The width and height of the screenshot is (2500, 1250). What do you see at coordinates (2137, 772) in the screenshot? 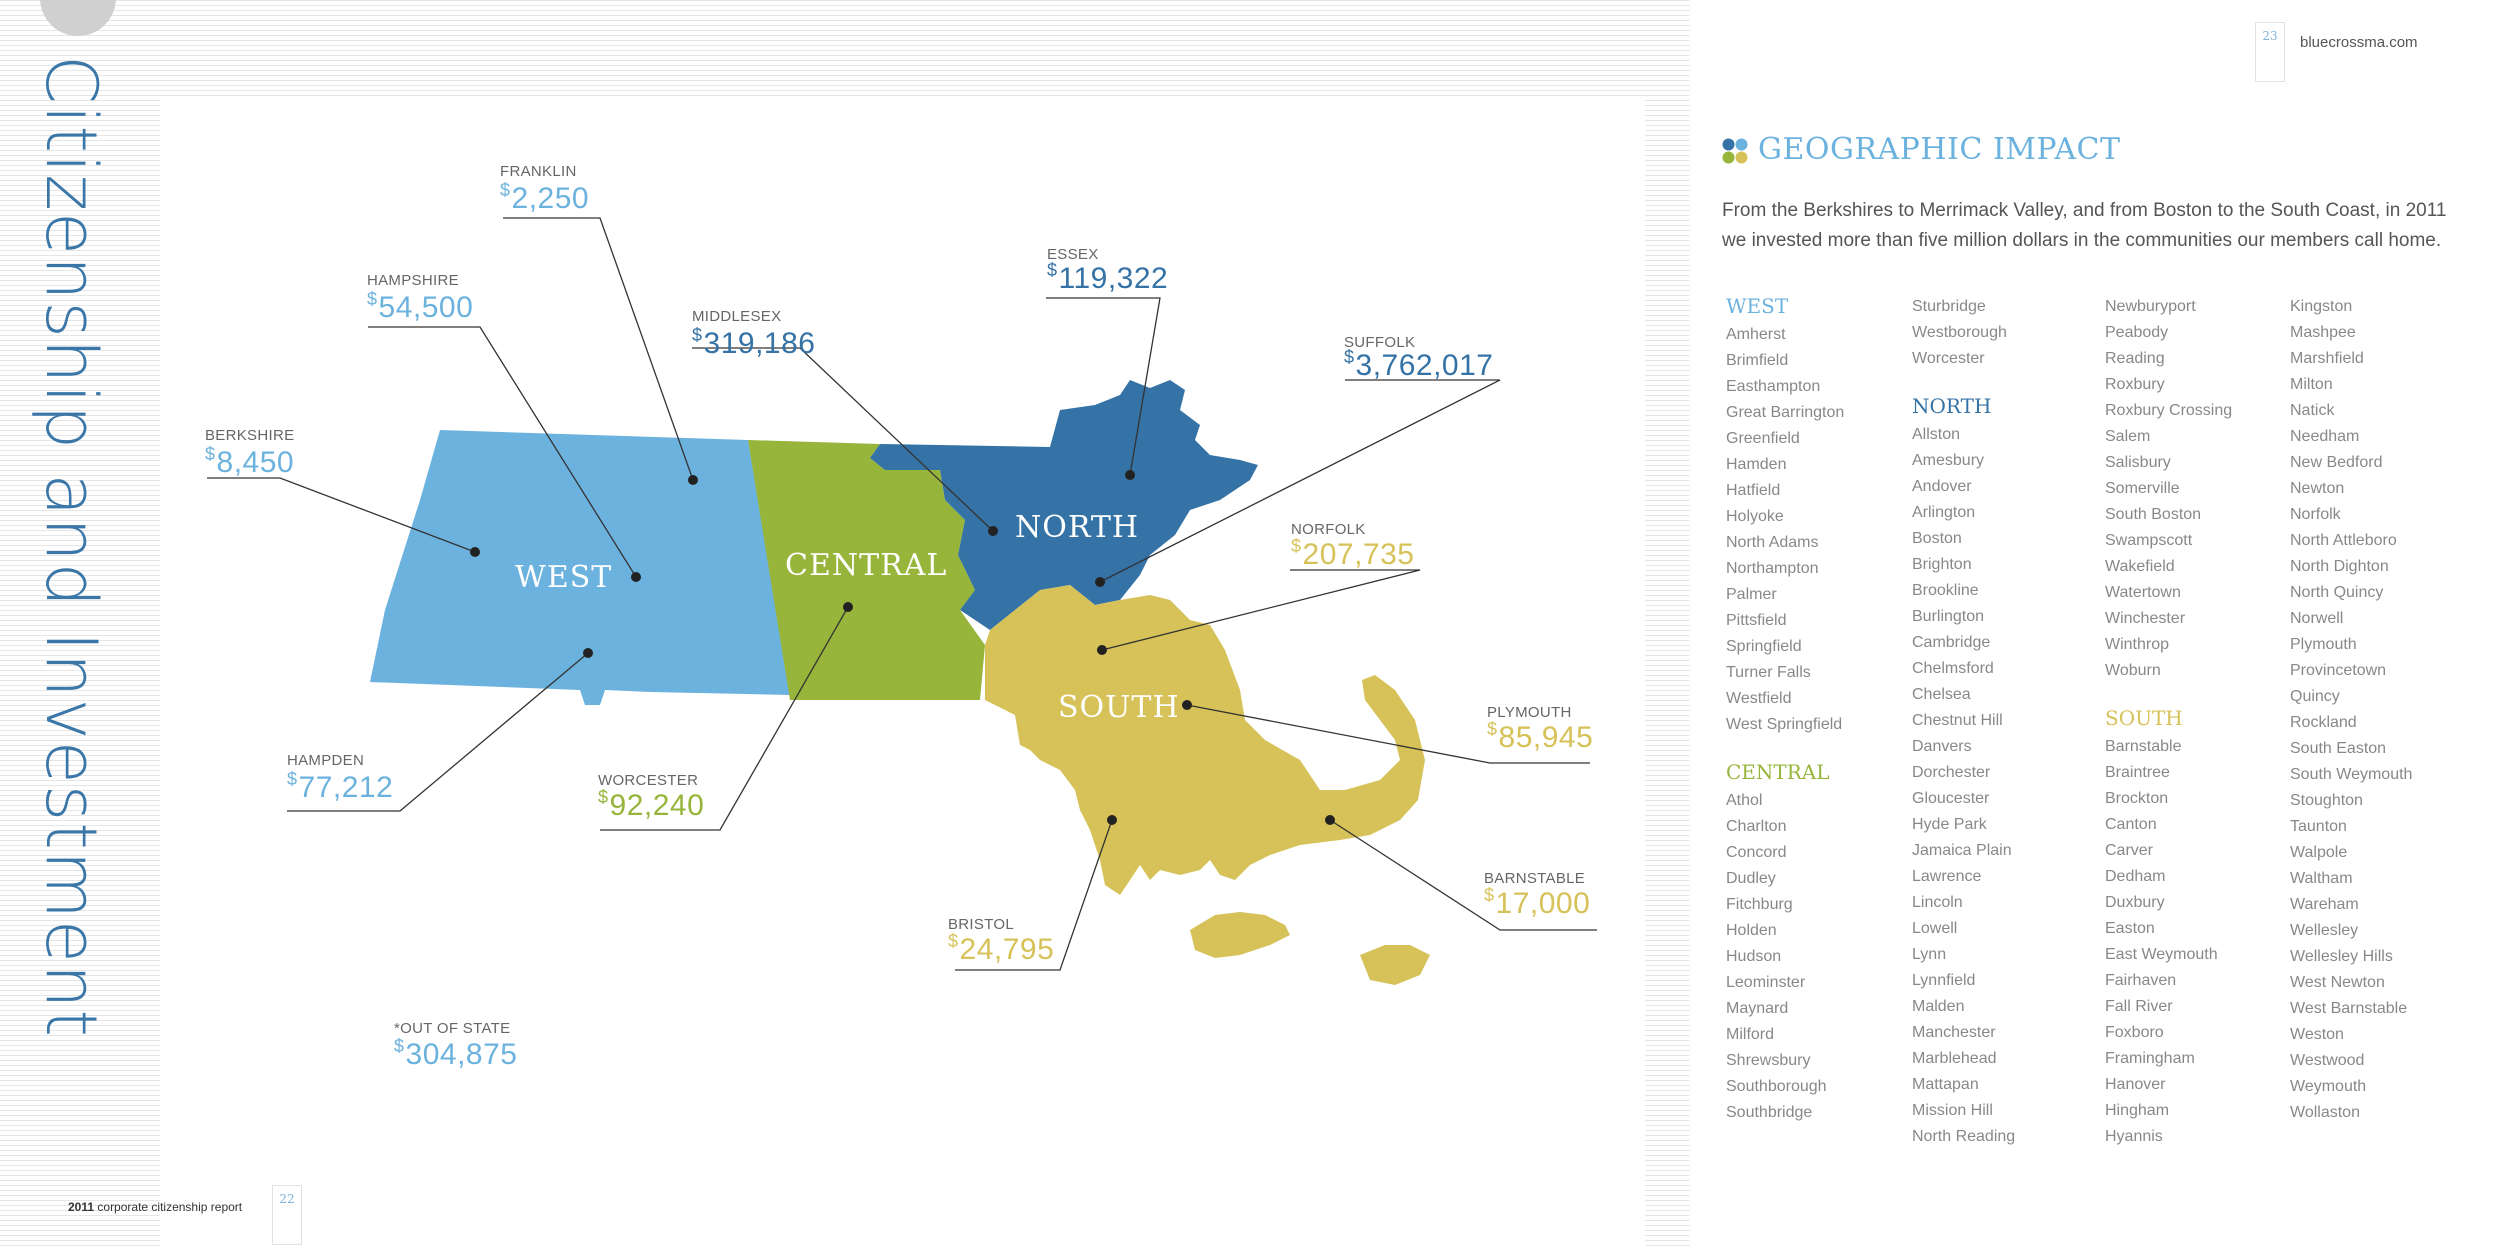
I see `town-name: Braintree` at bounding box center [2137, 772].